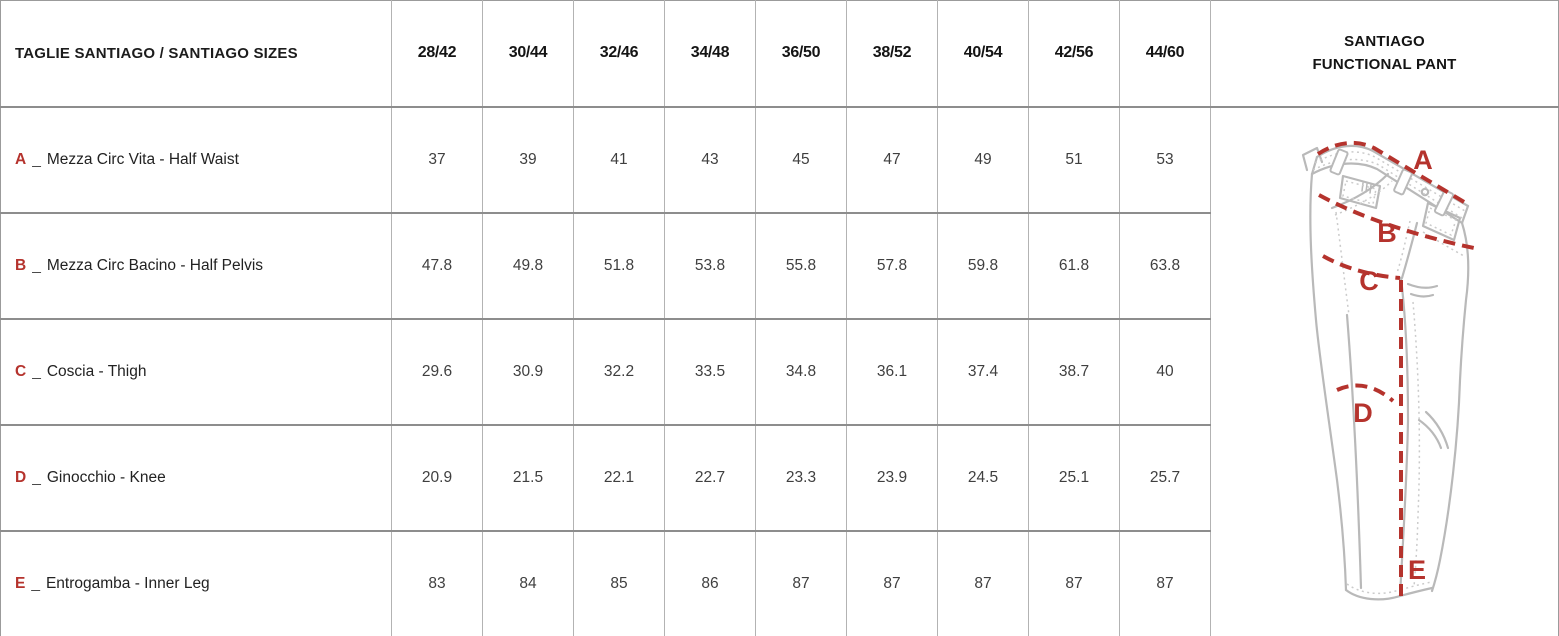 Image resolution: width=1559 pixels, height=636 pixels. What do you see at coordinates (983, 53) in the screenshot?
I see `size-column-header: 40/54` at bounding box center [983, 53].